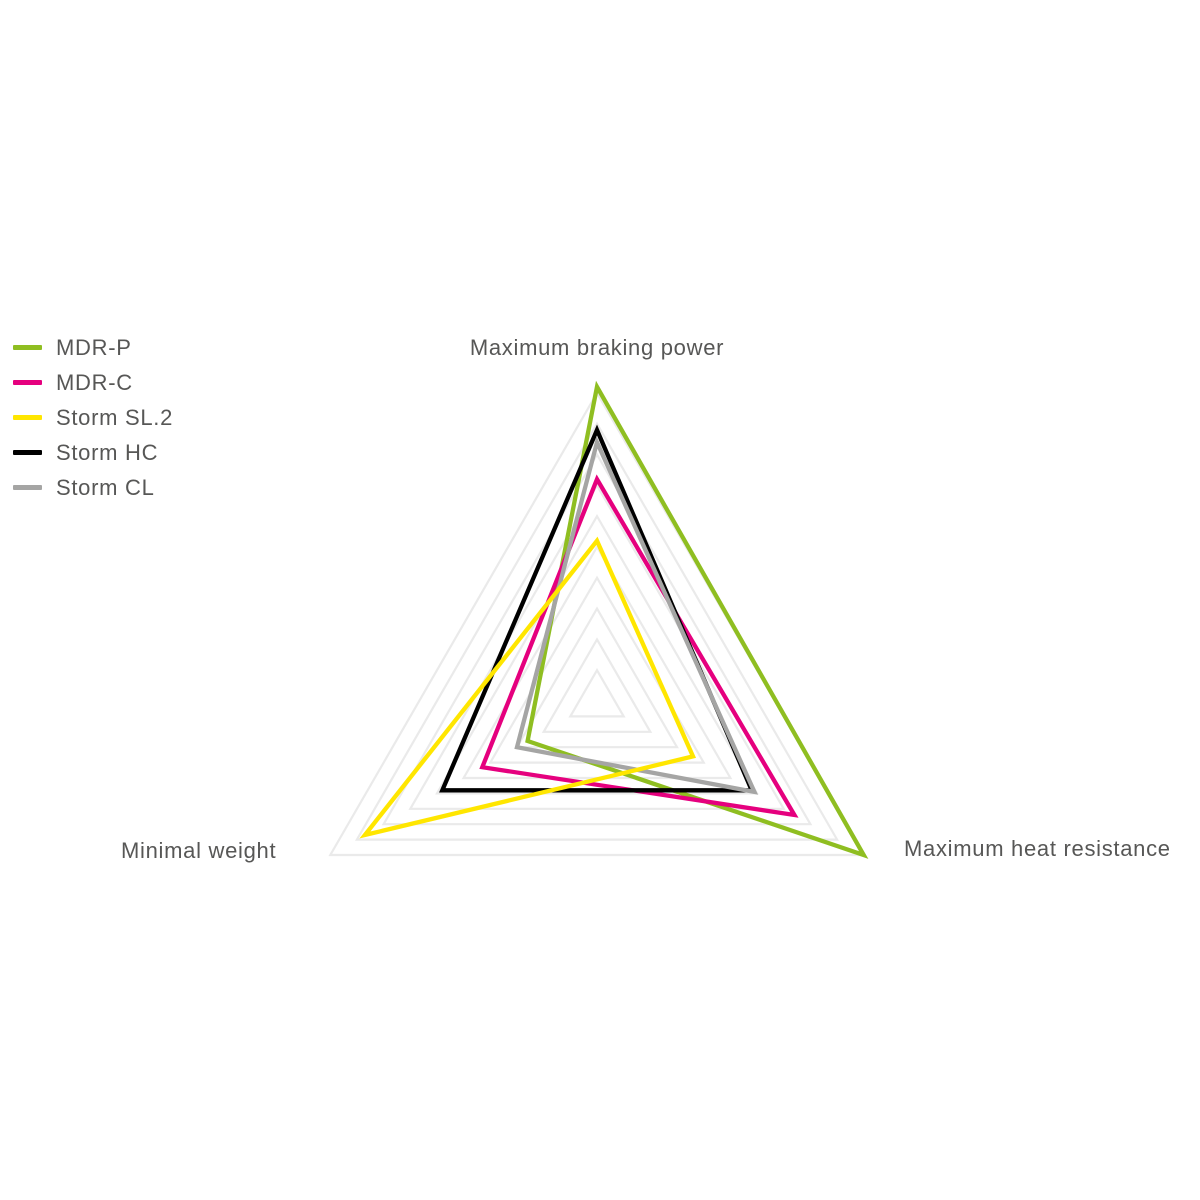 The width and height of the screenshot is (1200, 1200). I want to click on series-storm-cl, so click(636, 615).